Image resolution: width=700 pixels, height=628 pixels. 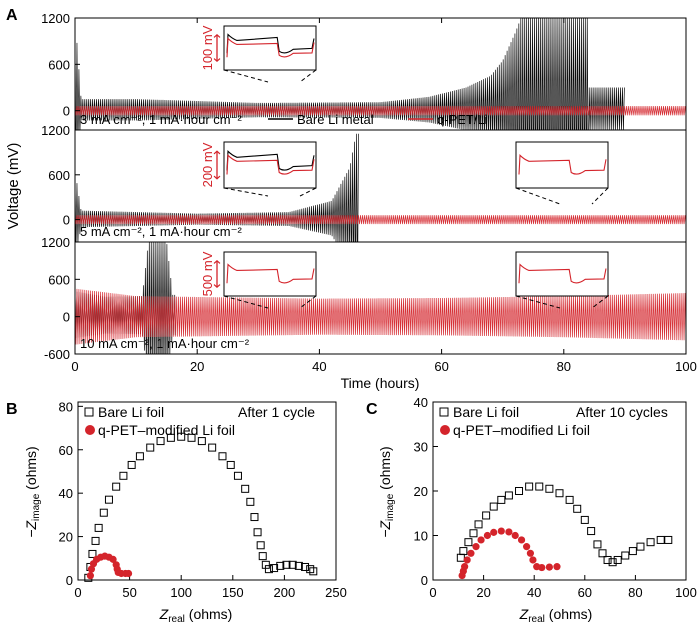 What do you see at coordinates (89, 412) in the screenshot?
I see `legend-marker-bare-b` at bounding box center [89, 412].